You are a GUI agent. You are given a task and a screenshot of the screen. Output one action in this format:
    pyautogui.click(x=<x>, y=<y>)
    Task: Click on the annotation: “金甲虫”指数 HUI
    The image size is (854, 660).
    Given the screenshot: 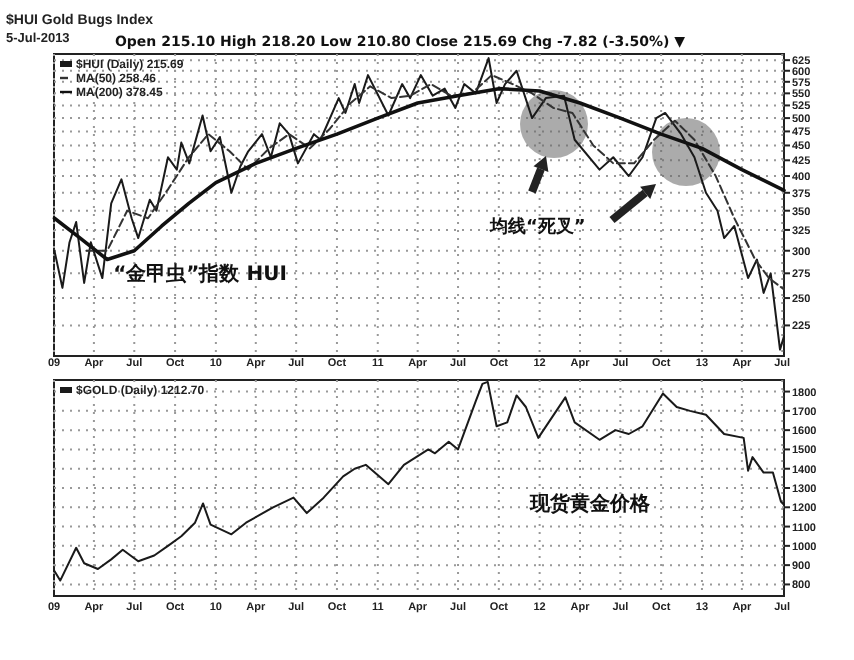 What is the action you would take?
    pyautogui.click(x=200, y=274)
    